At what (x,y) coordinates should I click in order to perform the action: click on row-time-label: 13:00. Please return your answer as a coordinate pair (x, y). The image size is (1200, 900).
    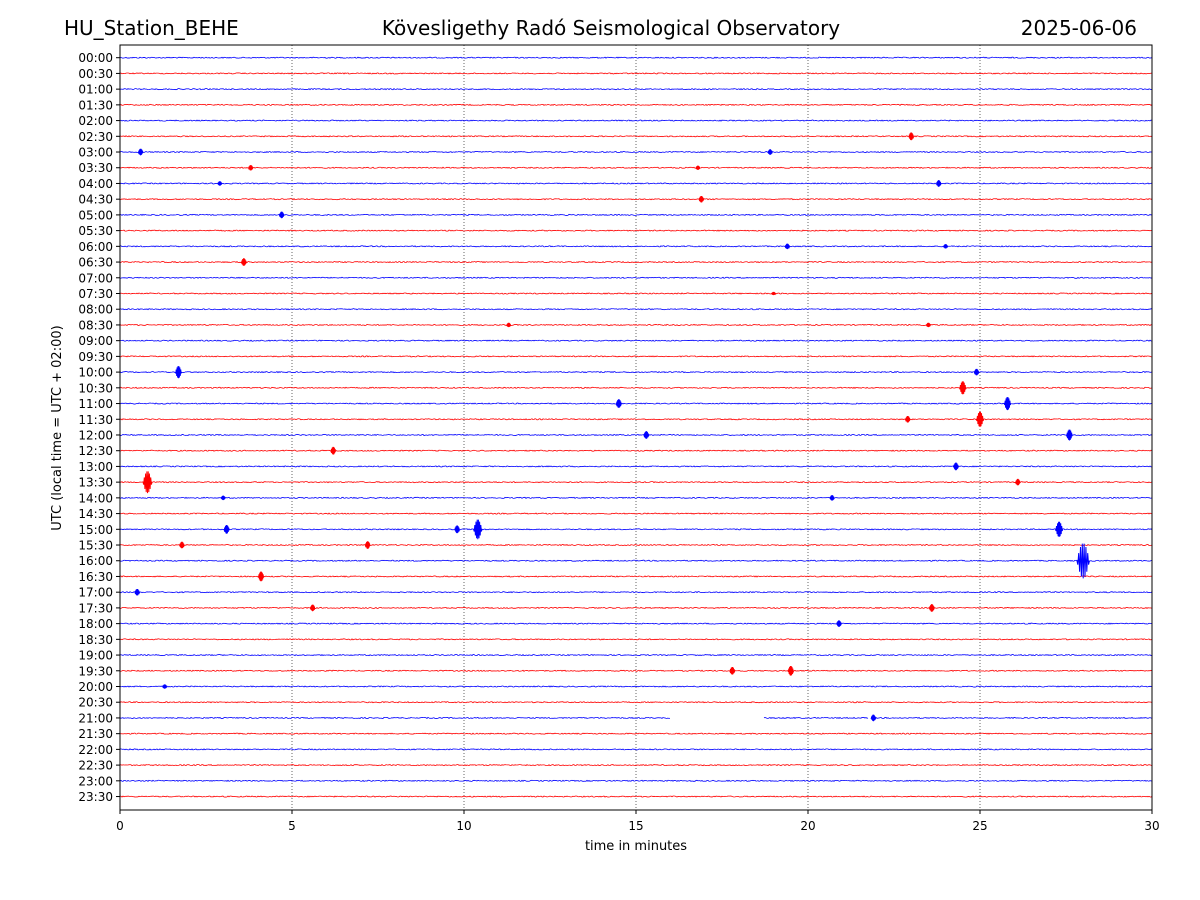
    Looking at the image, I should click on (95, 467).